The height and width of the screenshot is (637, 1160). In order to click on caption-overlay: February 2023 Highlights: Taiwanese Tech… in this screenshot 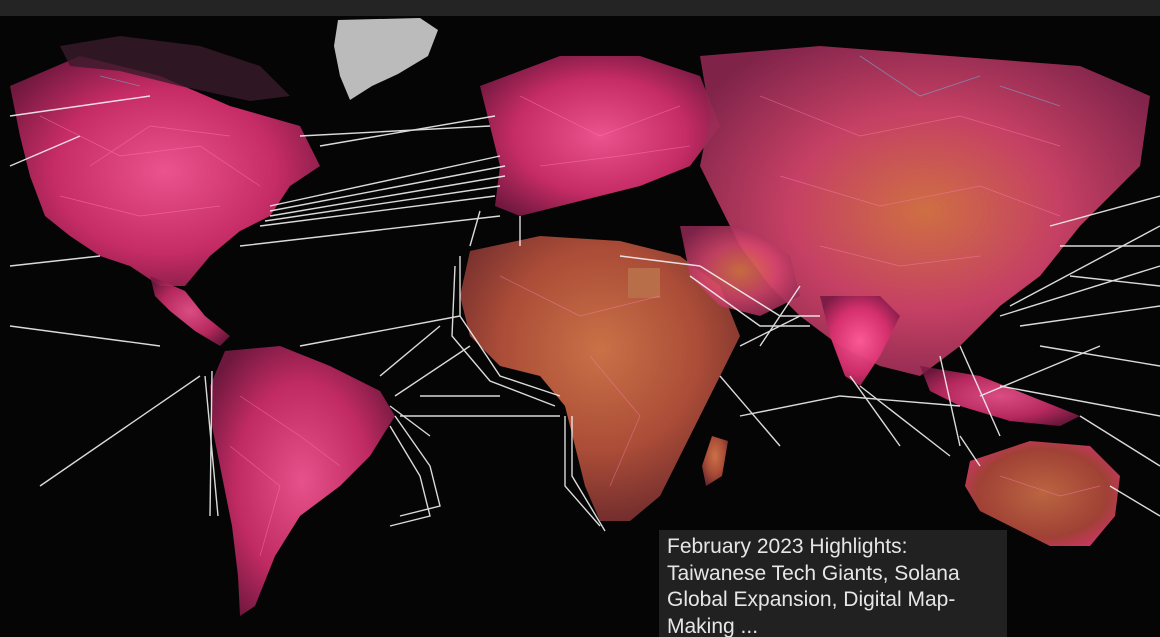, I will do `click(833, 583)`.